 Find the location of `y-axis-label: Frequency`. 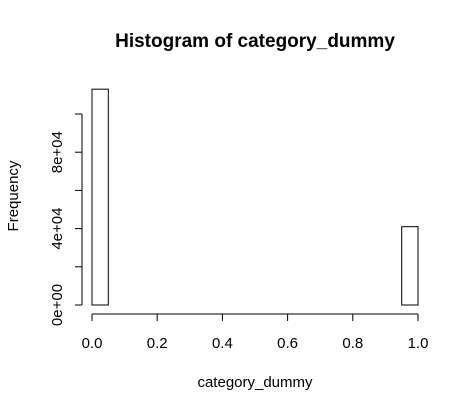

y-axis-label: Frequency is located at coordinates (13, 195).